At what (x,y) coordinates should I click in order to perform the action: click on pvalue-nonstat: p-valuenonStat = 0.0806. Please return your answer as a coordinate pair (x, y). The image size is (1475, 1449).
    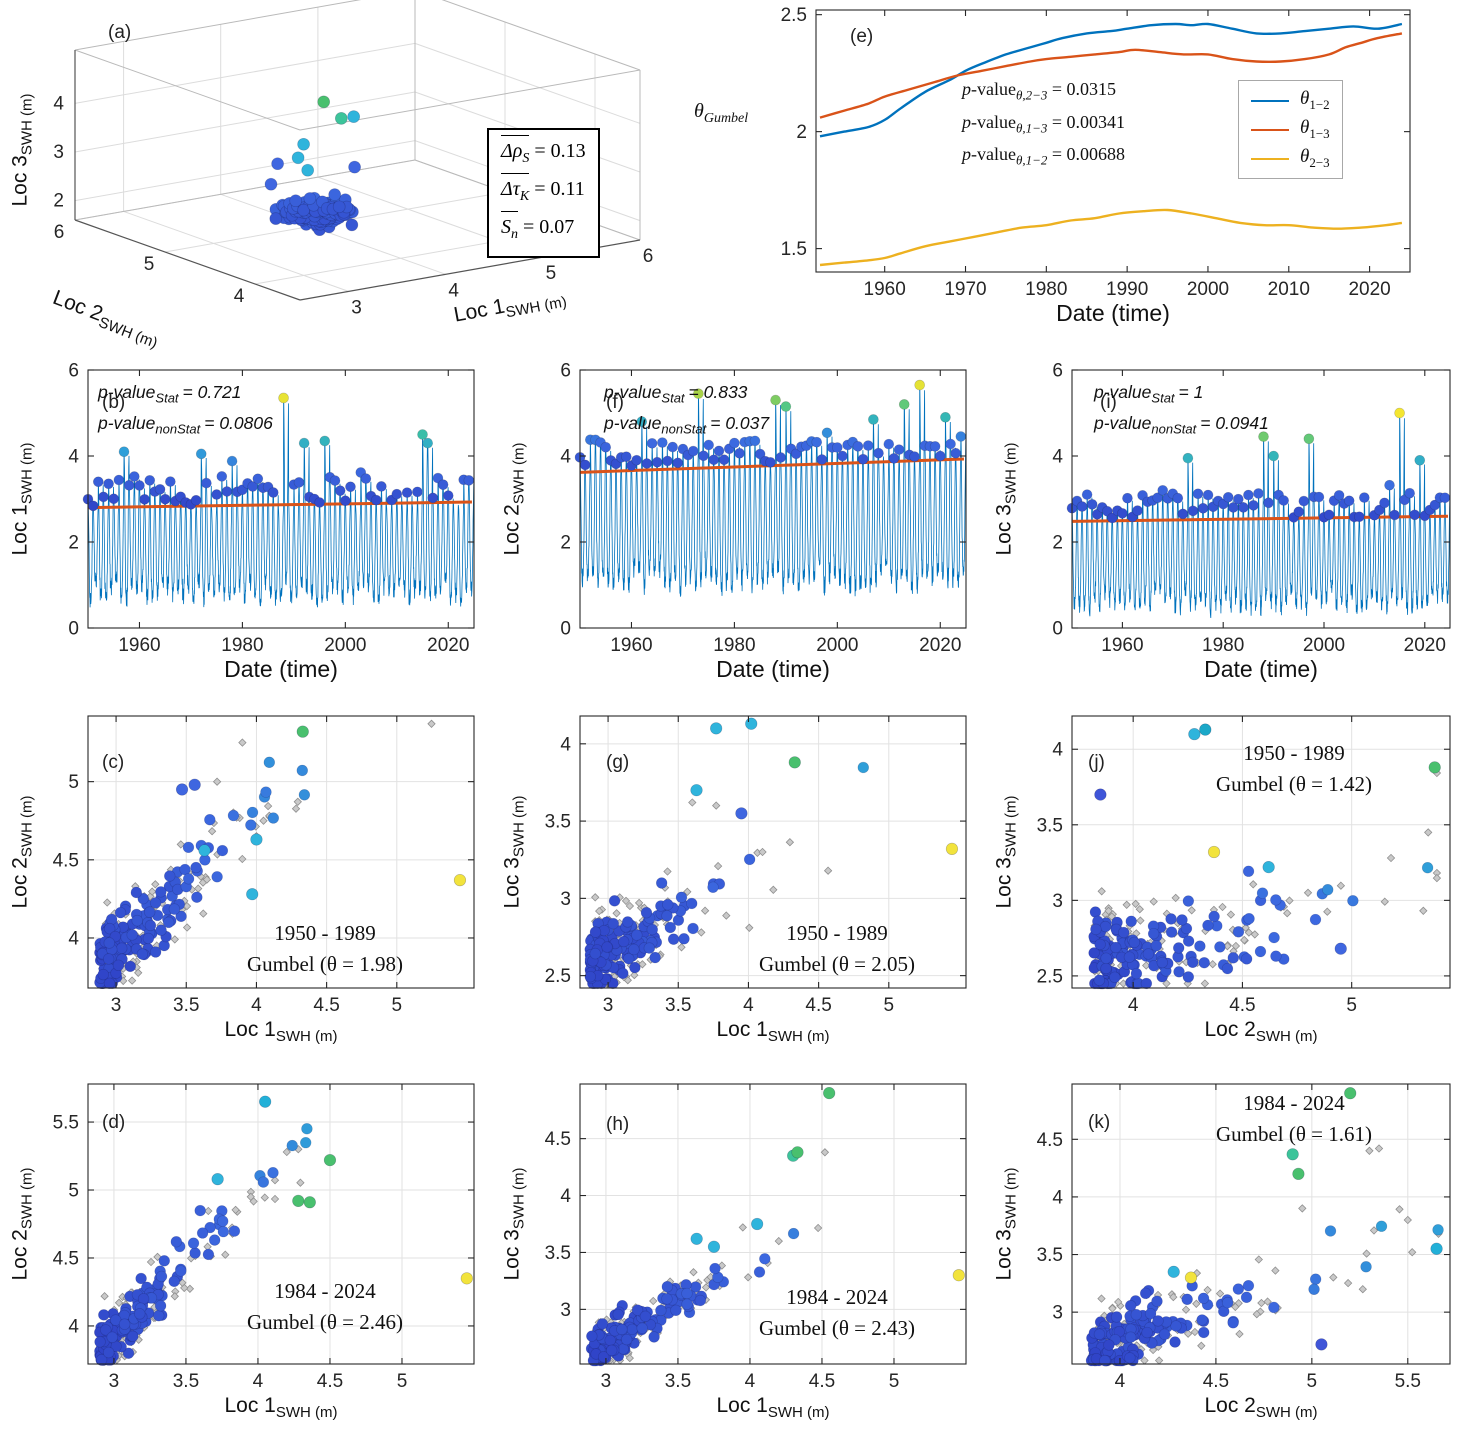
    Looking at the image, I should click on (185, 426).